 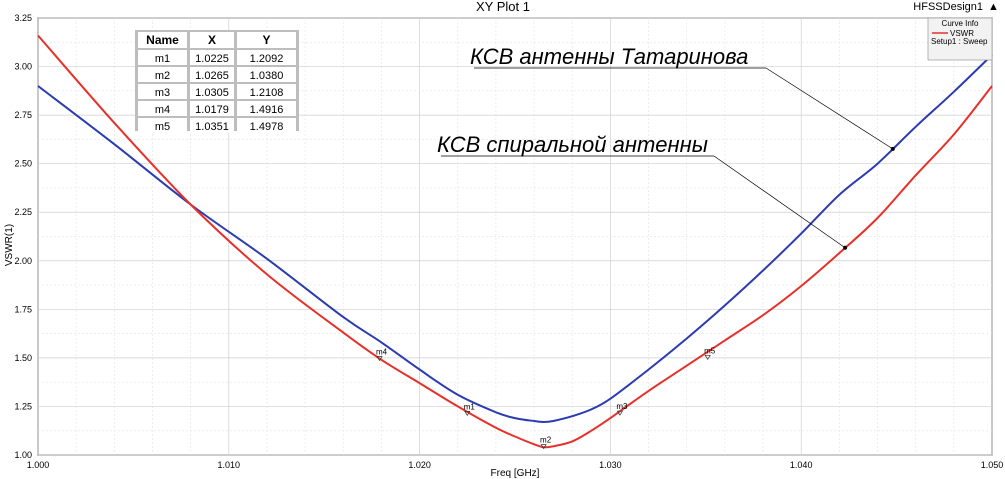 I want to click on table-header: X, so click(x=212, y=40).